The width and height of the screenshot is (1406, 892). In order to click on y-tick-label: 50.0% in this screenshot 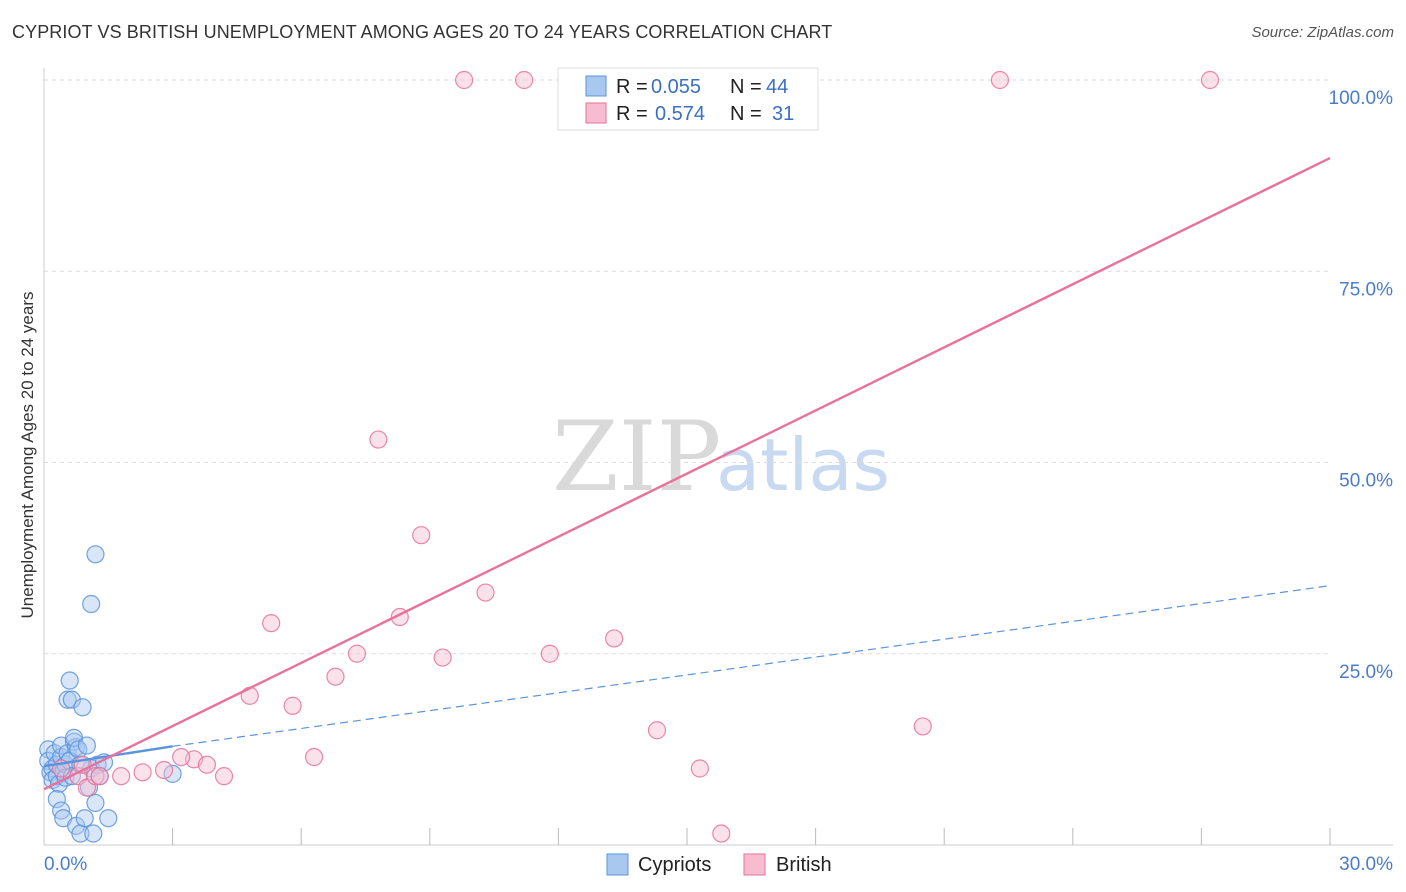, I will do `click(1366, 481)`.